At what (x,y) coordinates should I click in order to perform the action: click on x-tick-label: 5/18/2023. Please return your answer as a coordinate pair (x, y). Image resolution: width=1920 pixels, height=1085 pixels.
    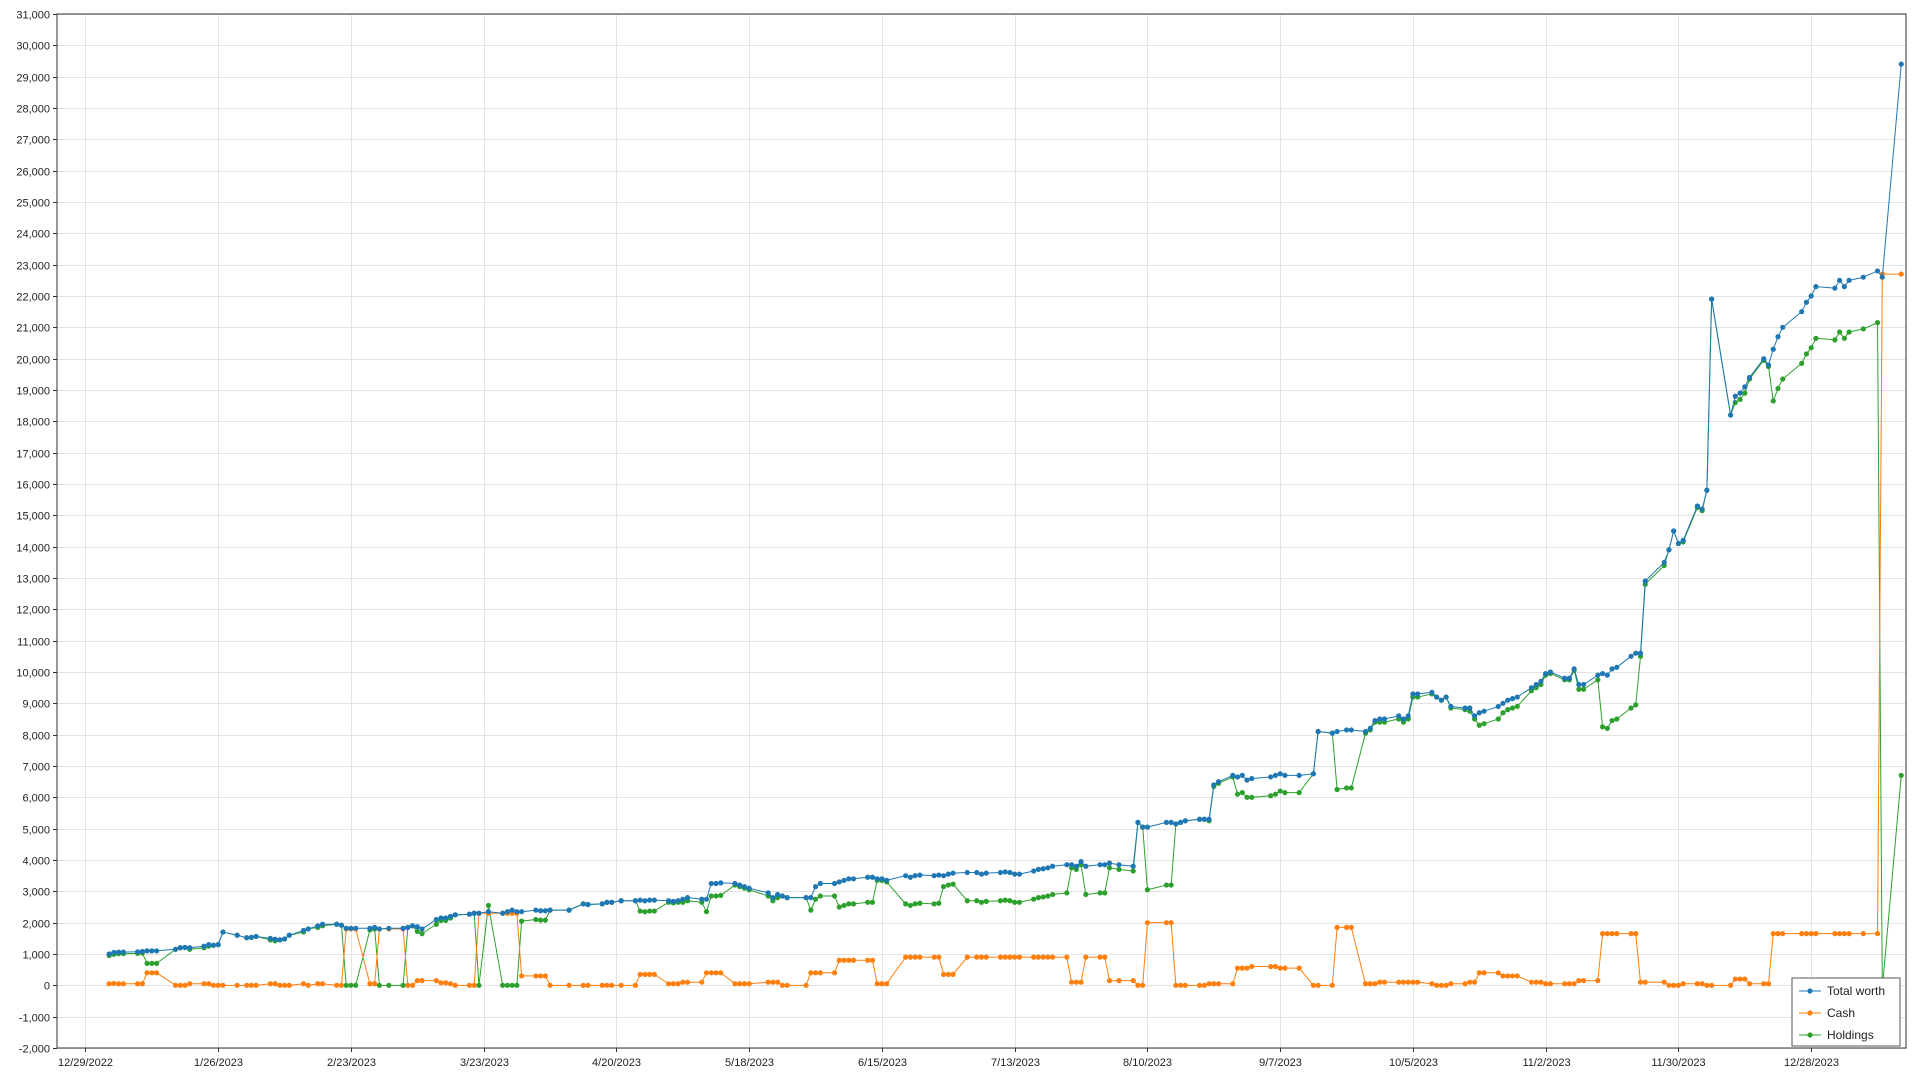
    Looking at the image, I should click on (749, 1063).